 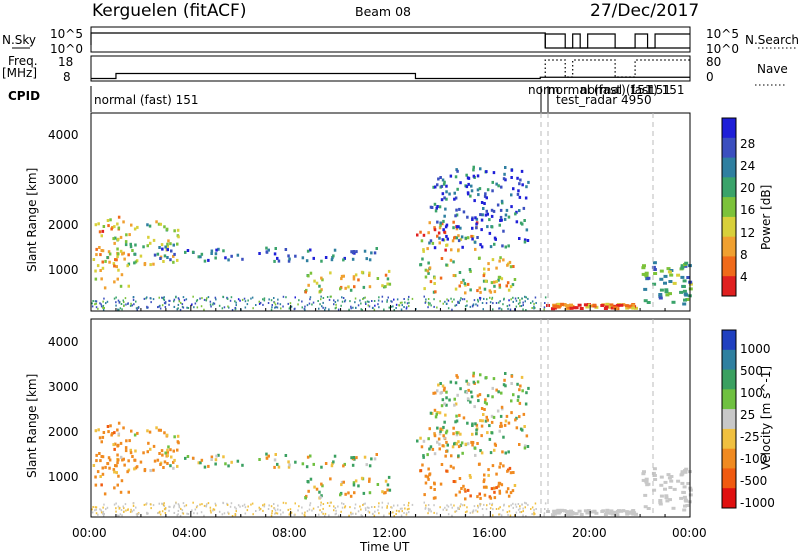 What do you see at coordinates (744, 255) in the screenshot?
I see `power-cbar-tick-8: 8` at bounding box center [744, 255].